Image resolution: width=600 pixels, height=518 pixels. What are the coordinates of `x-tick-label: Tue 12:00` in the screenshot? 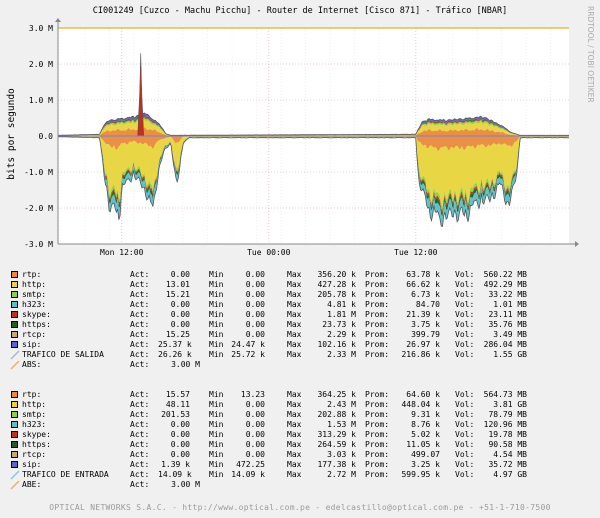 It's located at (416, 252).